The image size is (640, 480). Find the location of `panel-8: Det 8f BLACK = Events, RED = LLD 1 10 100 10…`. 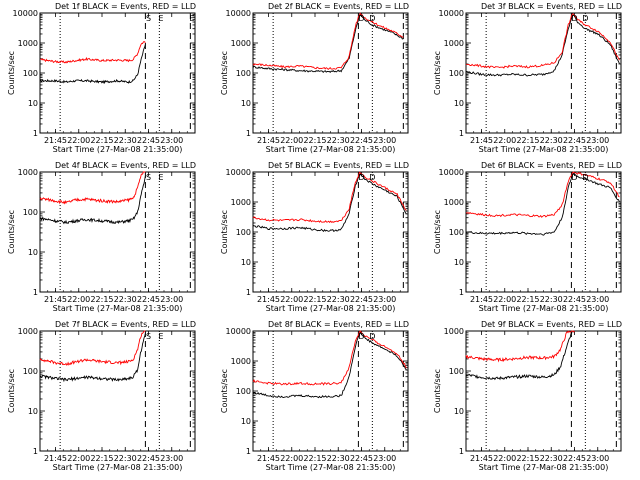

panel-8: Det 8f BLACK = Events, RED = LLD 1 10 100 10… is located at coordinates (314, 396).